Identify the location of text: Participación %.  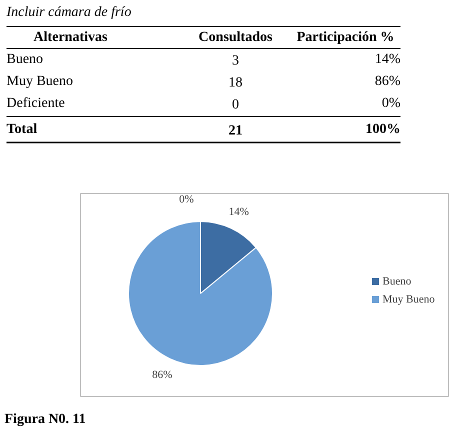
(345, 37).